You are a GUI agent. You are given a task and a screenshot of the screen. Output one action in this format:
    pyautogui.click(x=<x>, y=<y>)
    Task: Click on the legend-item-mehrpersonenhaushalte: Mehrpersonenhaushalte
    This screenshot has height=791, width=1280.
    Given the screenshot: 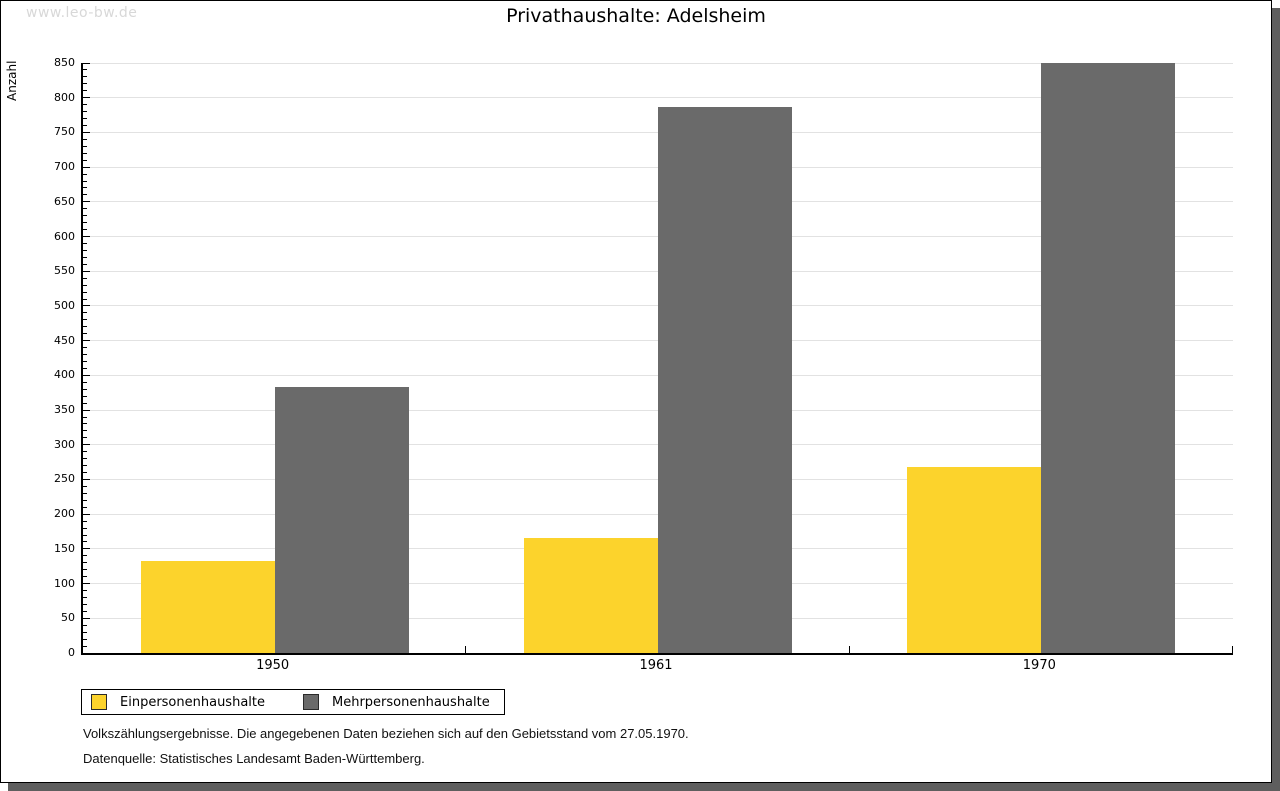 What is the action you would take?
    pyautogui.click(x=396, y=702)
    